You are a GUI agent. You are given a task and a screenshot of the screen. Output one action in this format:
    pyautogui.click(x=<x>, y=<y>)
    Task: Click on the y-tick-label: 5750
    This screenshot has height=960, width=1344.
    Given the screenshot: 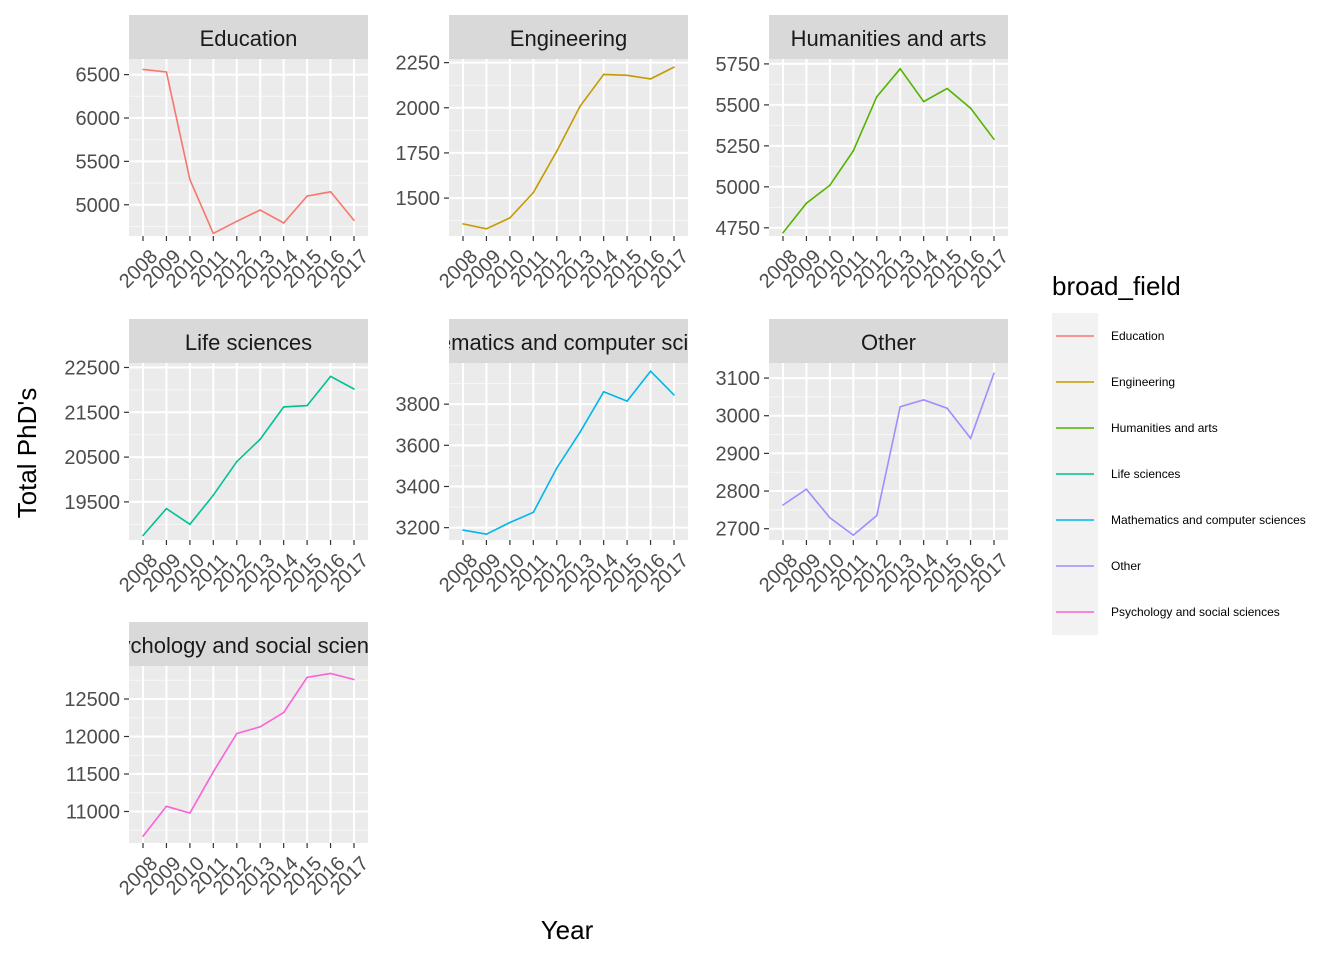 What is the action you would take?
    pyautogui.click(x=738, y=65)
    